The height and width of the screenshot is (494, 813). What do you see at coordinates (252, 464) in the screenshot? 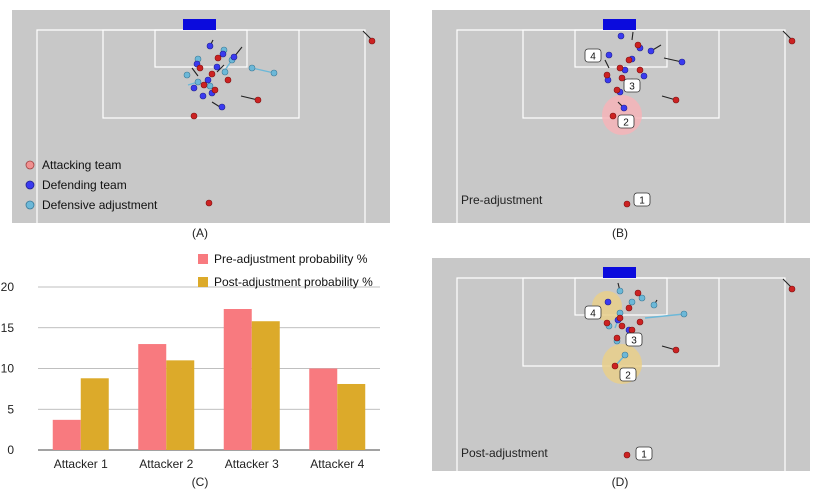
I see `x-tick-label: Attacker 3` at bounding box center [252, 464].